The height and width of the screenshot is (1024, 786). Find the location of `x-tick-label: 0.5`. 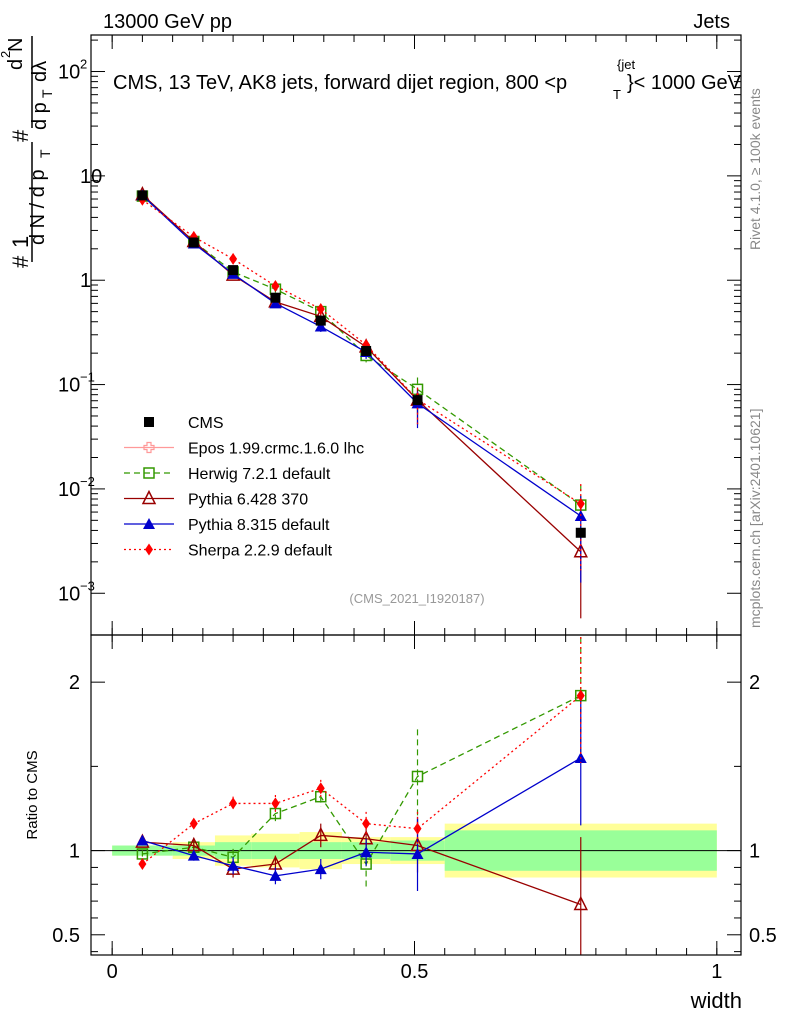

x-tick-label: 0.5 is located at coordinates (415, 972).